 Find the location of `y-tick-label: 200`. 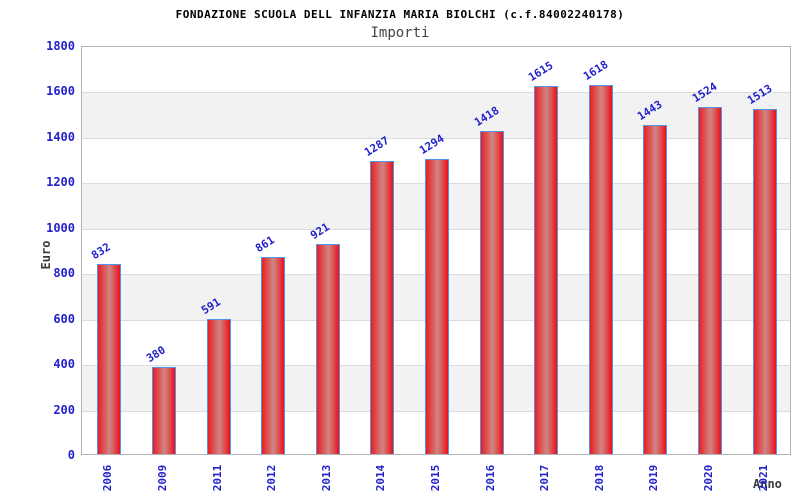

y-tick-label: 200 is located at coordinates (64, 409).